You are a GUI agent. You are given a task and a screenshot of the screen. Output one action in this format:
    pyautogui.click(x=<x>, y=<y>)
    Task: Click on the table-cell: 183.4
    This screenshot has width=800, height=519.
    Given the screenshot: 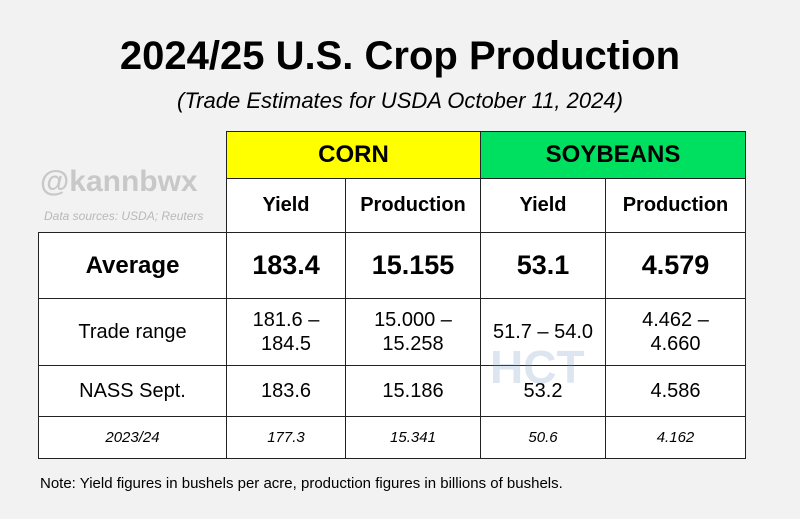 What is the action you would take?
    pyautogui.click(x=286, y=265)
    